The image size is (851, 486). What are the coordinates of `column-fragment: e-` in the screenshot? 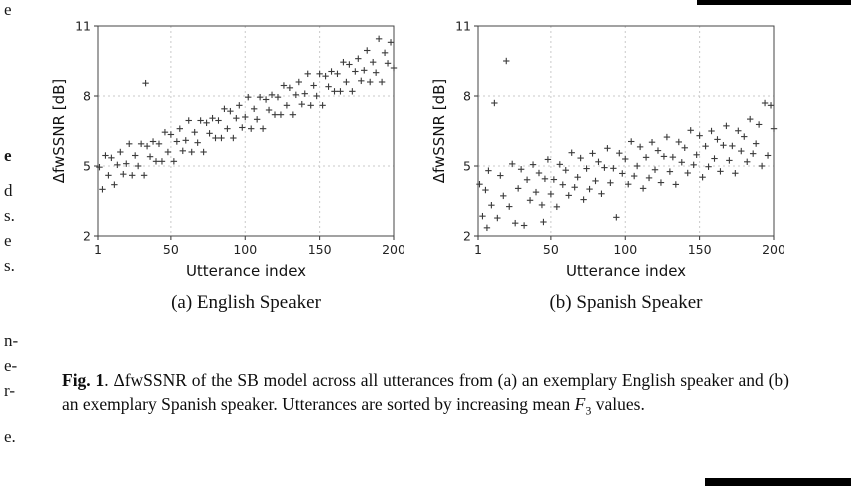 It's located at (11, 365).